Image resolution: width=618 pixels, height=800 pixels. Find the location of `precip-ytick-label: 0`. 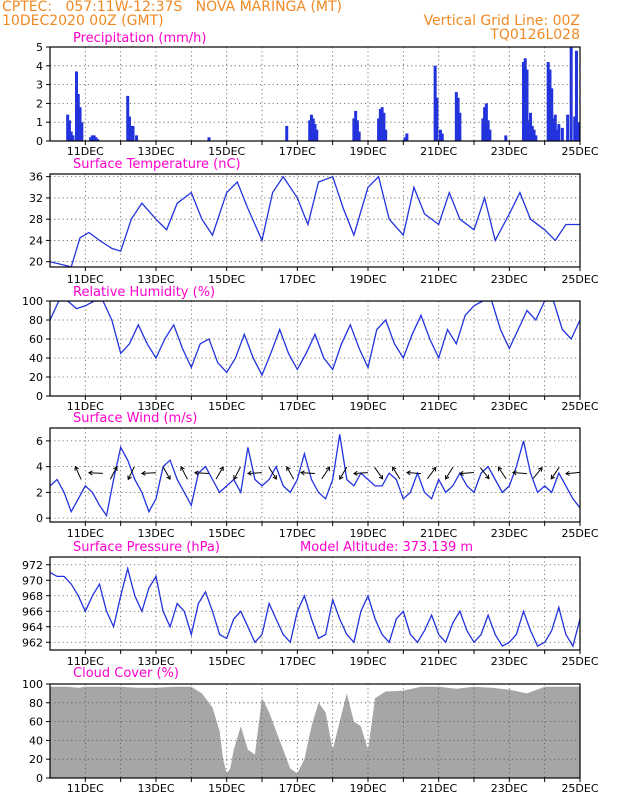

precip-ytick-label: 0 is located at coordinates (39, 141).